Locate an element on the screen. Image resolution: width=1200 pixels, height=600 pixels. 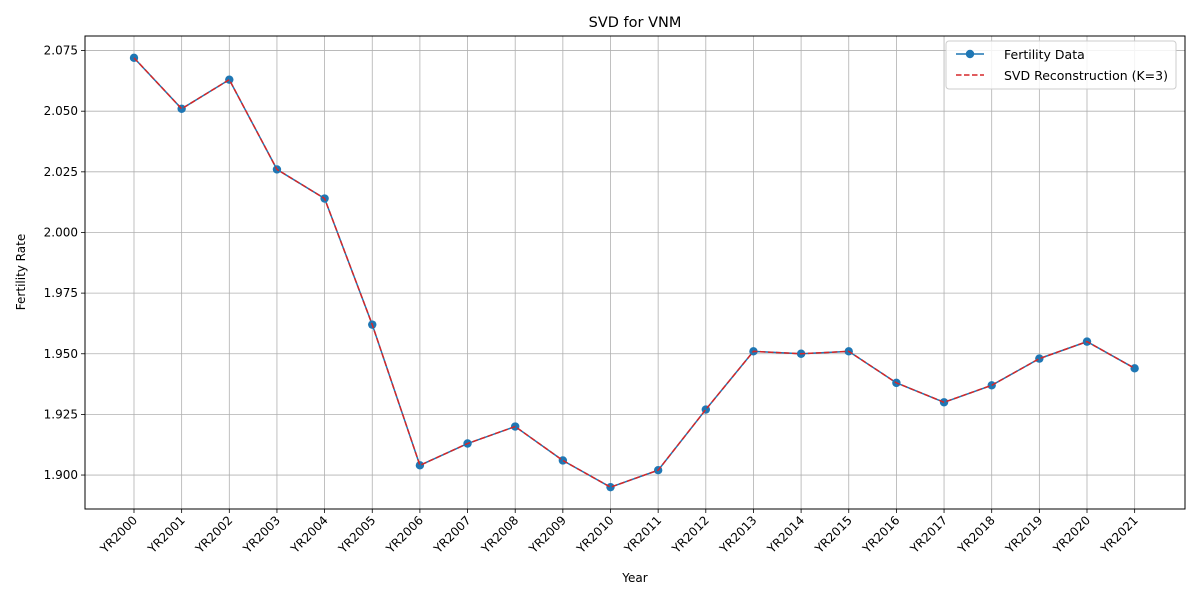
y-axis-label: Fertility Rate is located at coordinates (21, 272).